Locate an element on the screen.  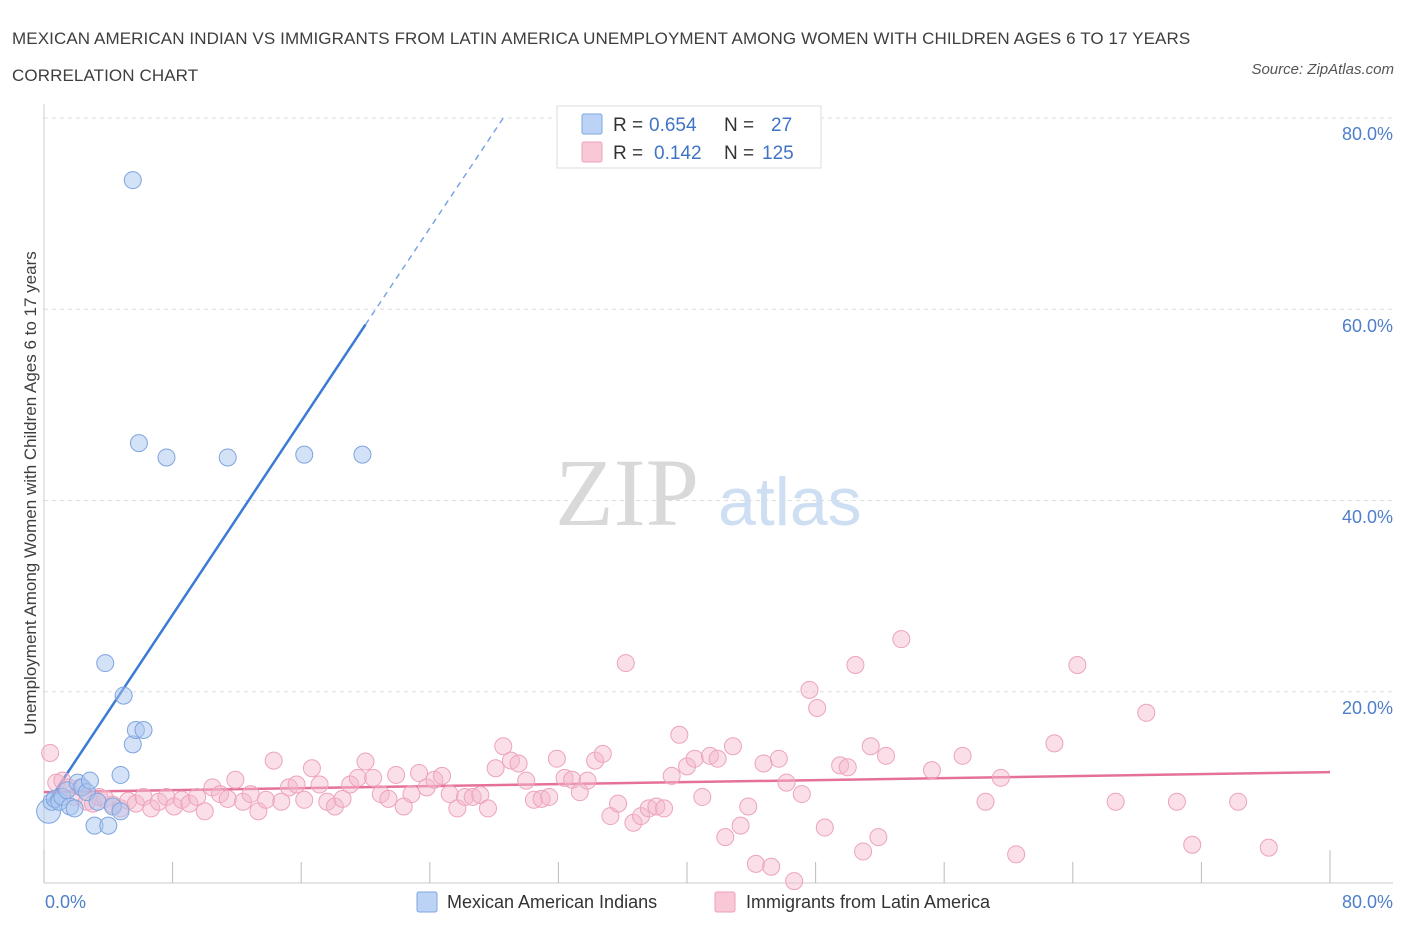
legend-label-immigrants-latin-america: Immigrants from Latin America is located at coordinates (868, 902).